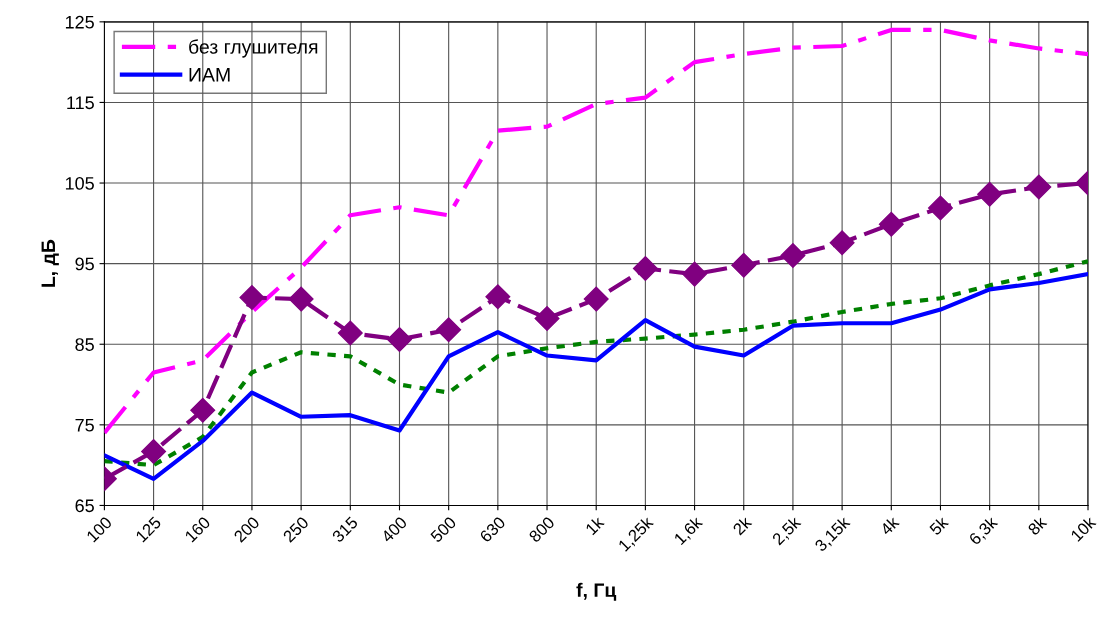 The image size is (1099, 624). What do you see at coordinates (443, 529) in the screenshot?
I see `x-tick-label: 500` at bounding box center [443, 529].